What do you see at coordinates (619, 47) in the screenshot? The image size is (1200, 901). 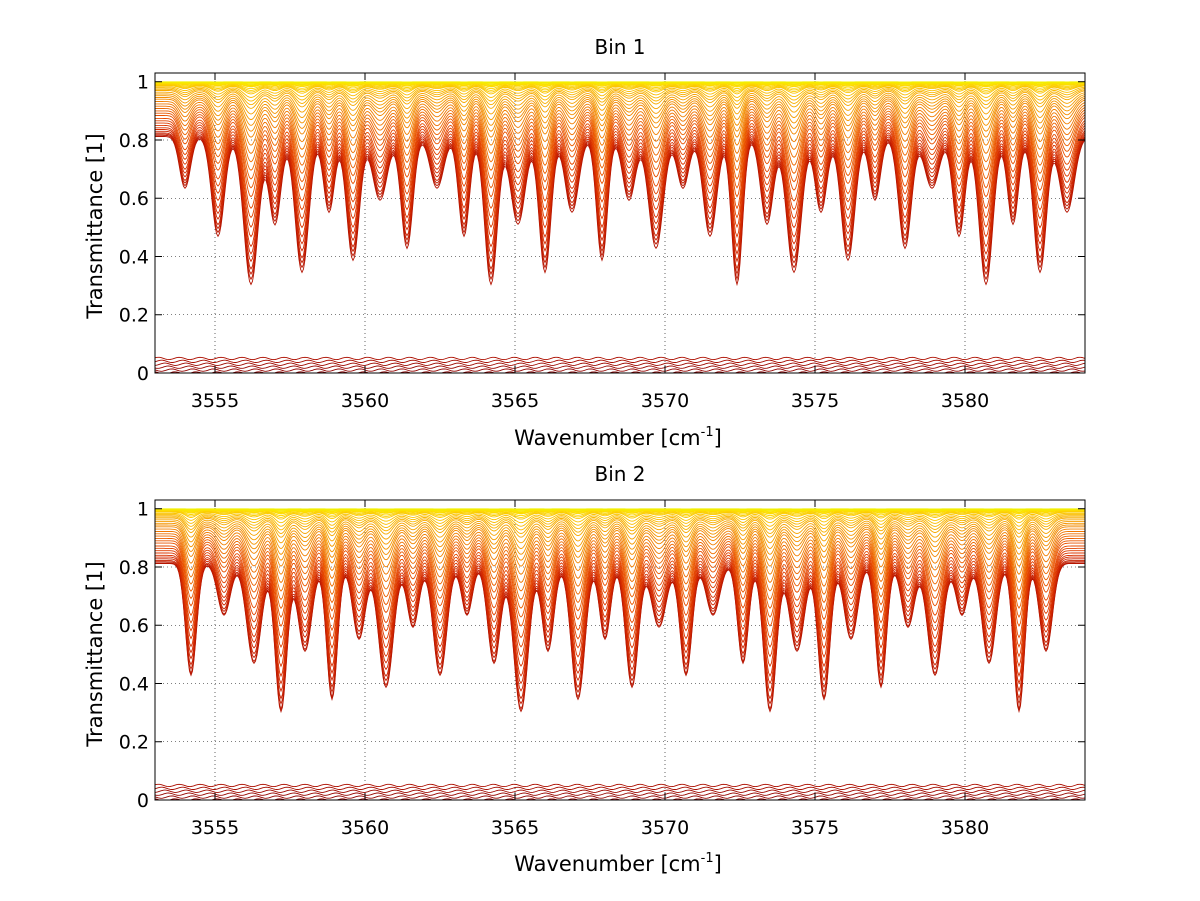 I see `chart-title: Bin 1` at bounding box center [619, 47].